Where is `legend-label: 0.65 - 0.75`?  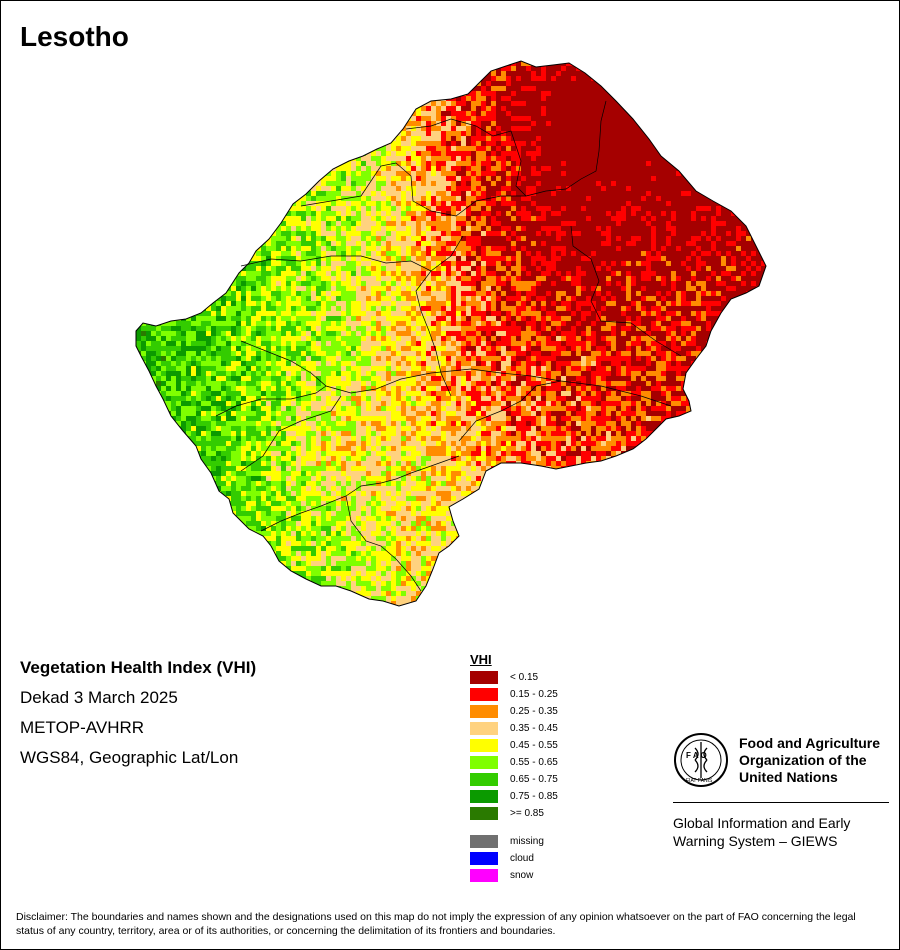 legend-label: 0.65 - 0.75 is located at coordinates (534, 779).